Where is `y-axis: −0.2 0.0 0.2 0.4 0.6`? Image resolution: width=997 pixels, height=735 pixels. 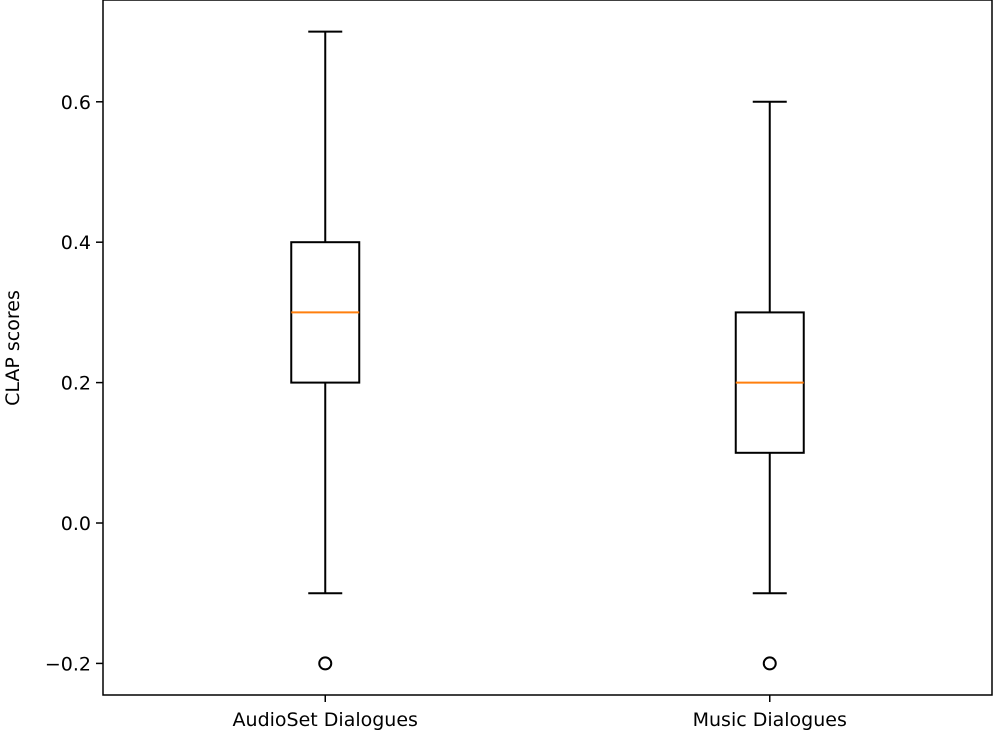 y-axis: −0.2 0.0 0.2 0.4 0.6 is located at coordinates (74, 383).